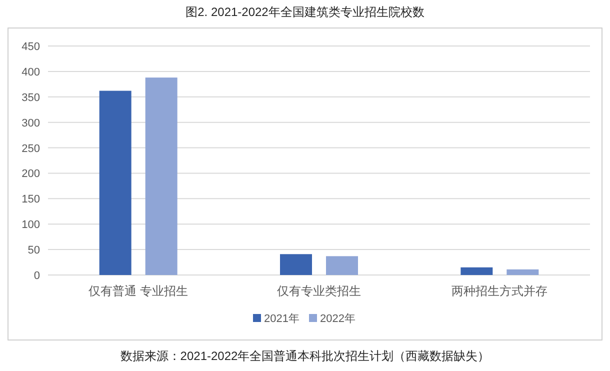  I want to click on y-tick-label: 100, so click(31, 225).